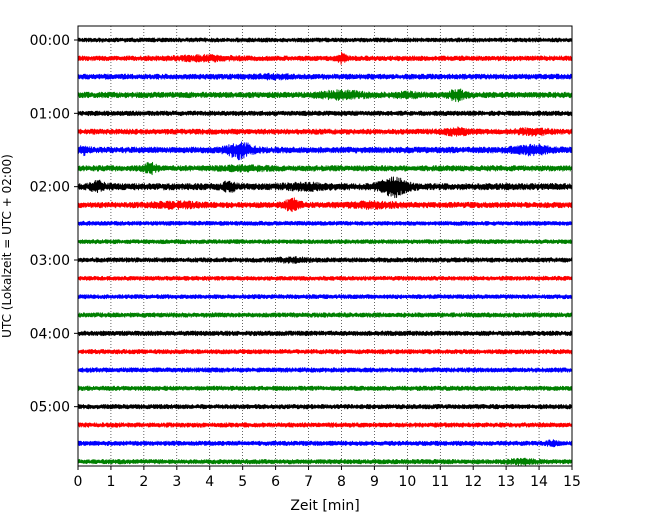 Image resolution: width=650 pixels, height=520 pixels. I want to click on x-tick-label-11: 11, so click(440, 482).